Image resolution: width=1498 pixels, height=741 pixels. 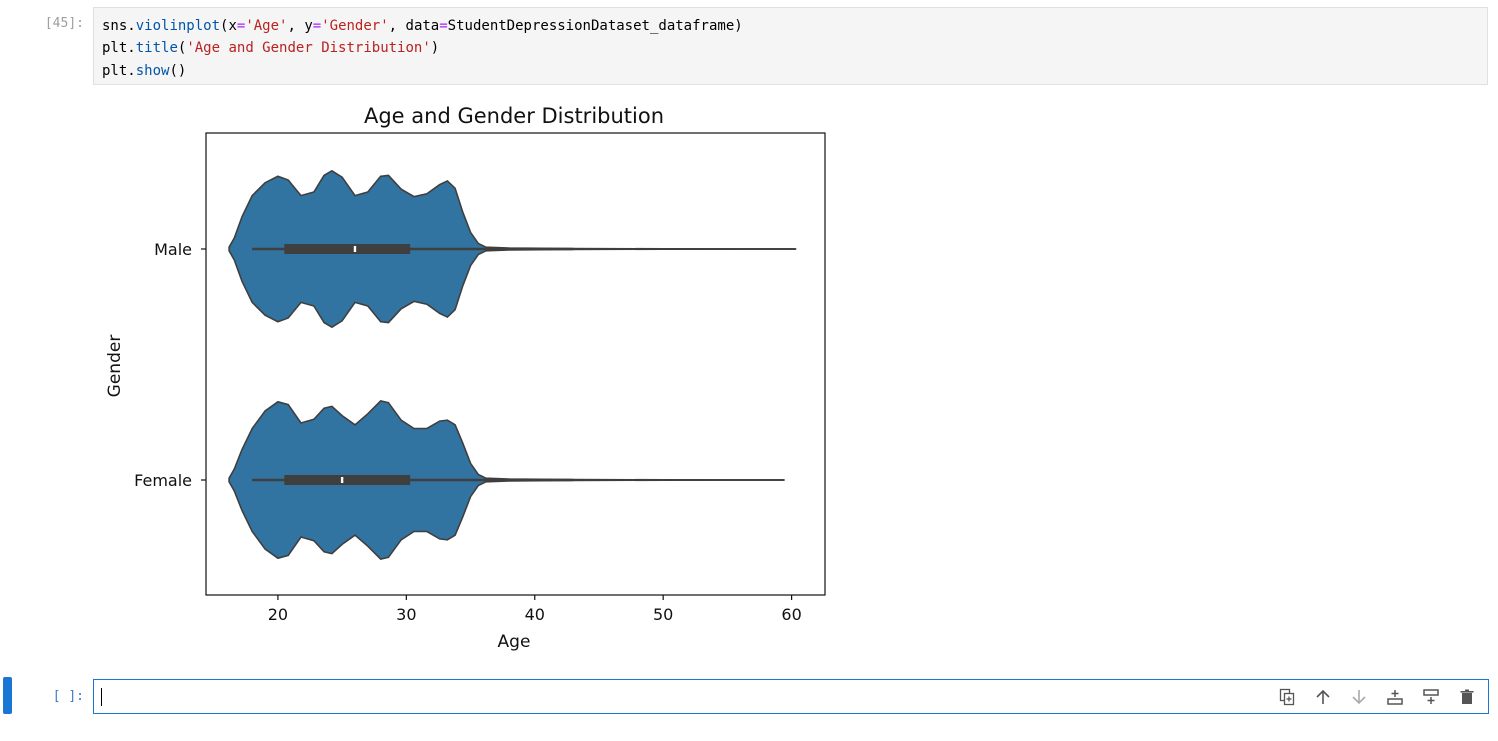 I want to click on move-down-icon, so click(x=1359, y=697).